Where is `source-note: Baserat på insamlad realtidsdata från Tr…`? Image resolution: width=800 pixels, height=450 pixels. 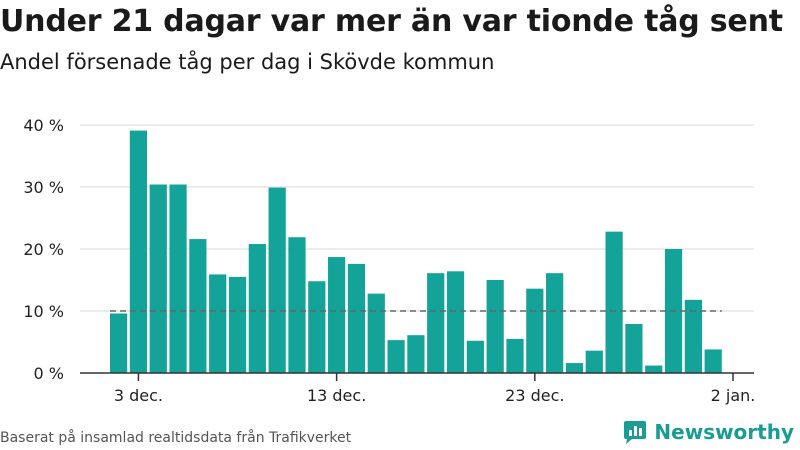 source-note: Baserat på insamlad realtidsdata från Tr… is located at coordinates (176, 438).